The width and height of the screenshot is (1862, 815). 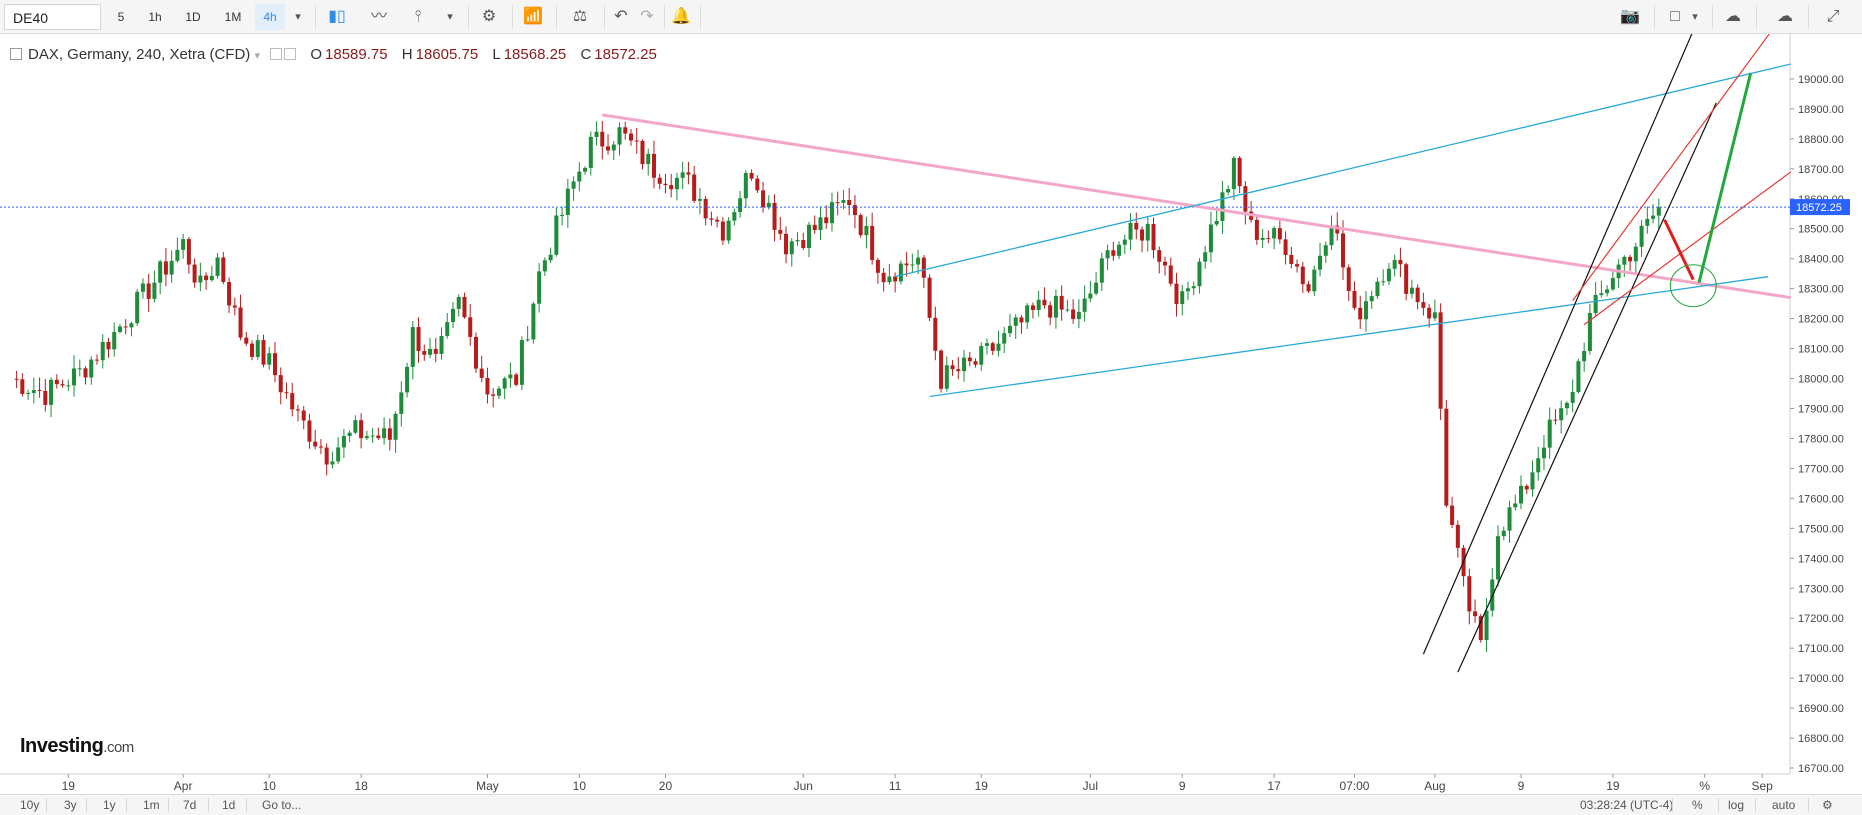 I want to click on redo-icon: ↷, so click(x=647, y=16).